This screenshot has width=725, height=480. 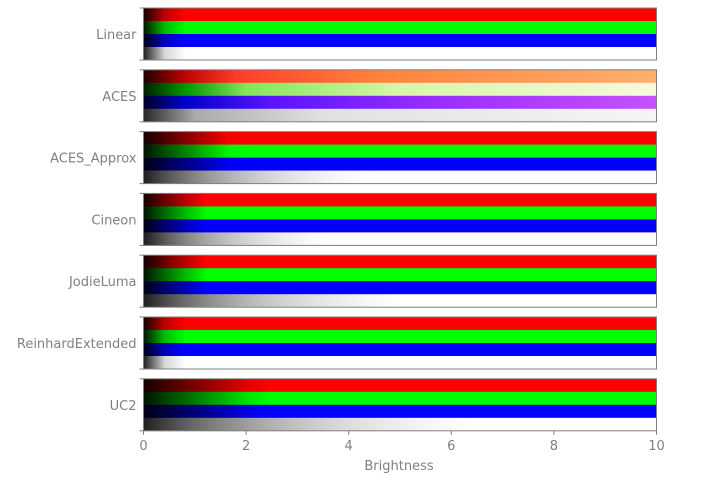 I want to click on strip-cineon-blue, so click(x=400, y=226).